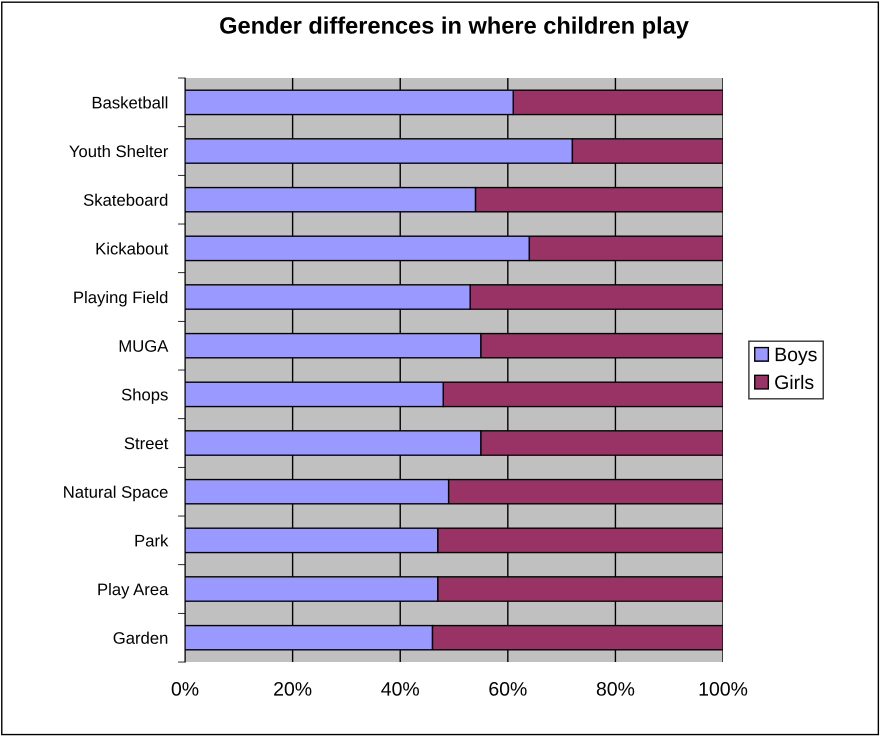 The image size is (881, 736). I want to click on y-tick-label: Kickabout, so click(132, 248).